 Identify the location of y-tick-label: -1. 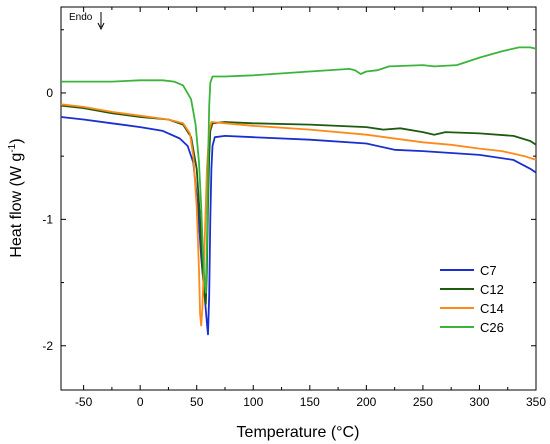
(47, 219).